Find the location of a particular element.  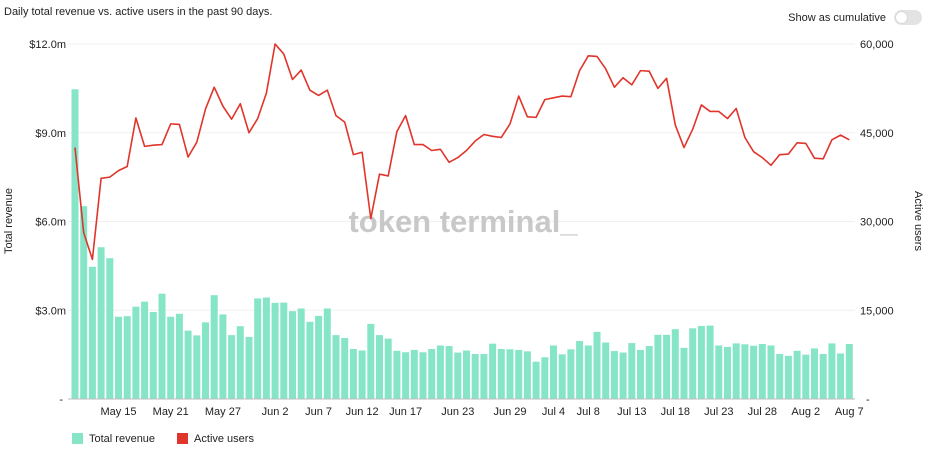

y-left-zero: - is located at coordinates (61, 400).